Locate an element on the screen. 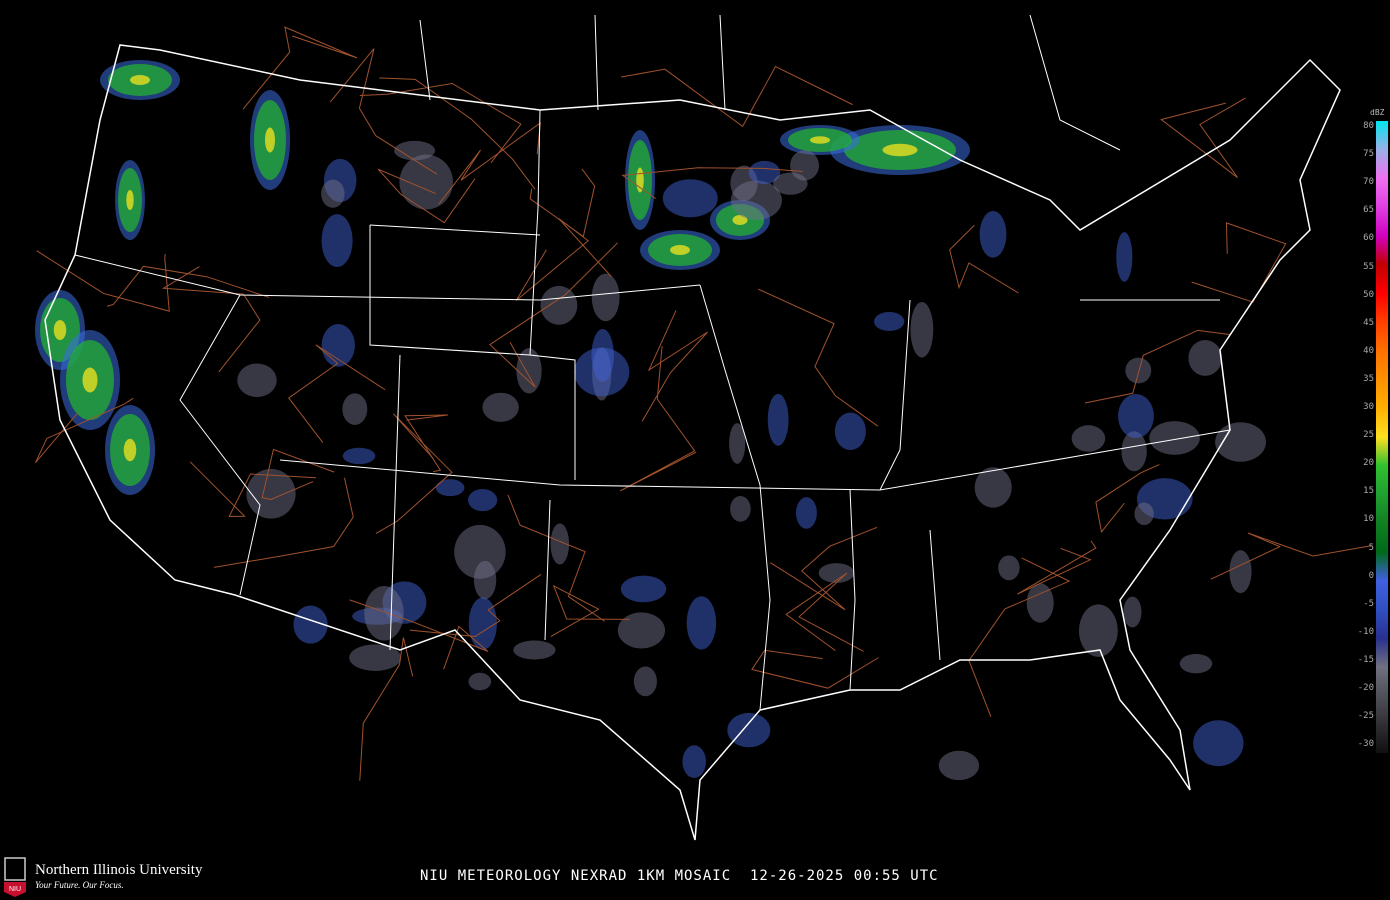 Image resolution: width=1390 pixels, height=900 pixels. legend-tick: -15 is located at coordinates (1365, 659).